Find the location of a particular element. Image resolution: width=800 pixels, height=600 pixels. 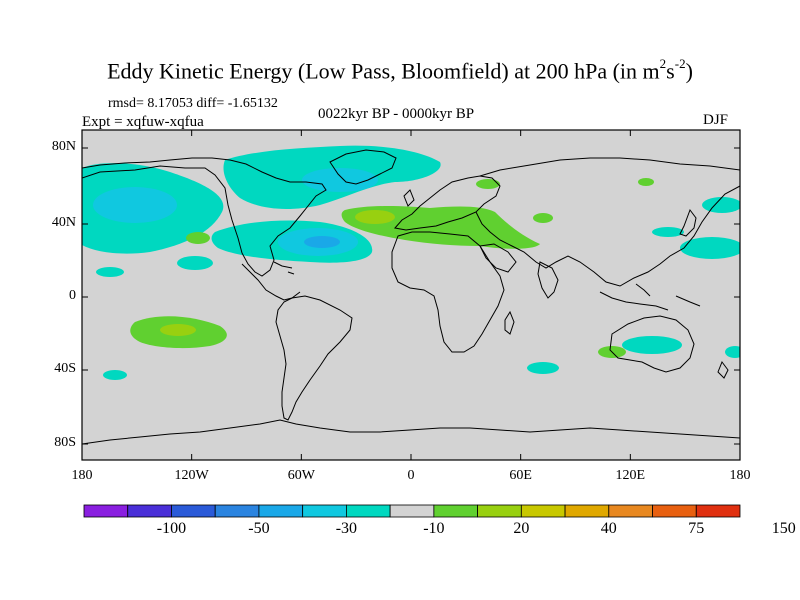

south-pacific-positive-core is located at coordinates (178, 330).